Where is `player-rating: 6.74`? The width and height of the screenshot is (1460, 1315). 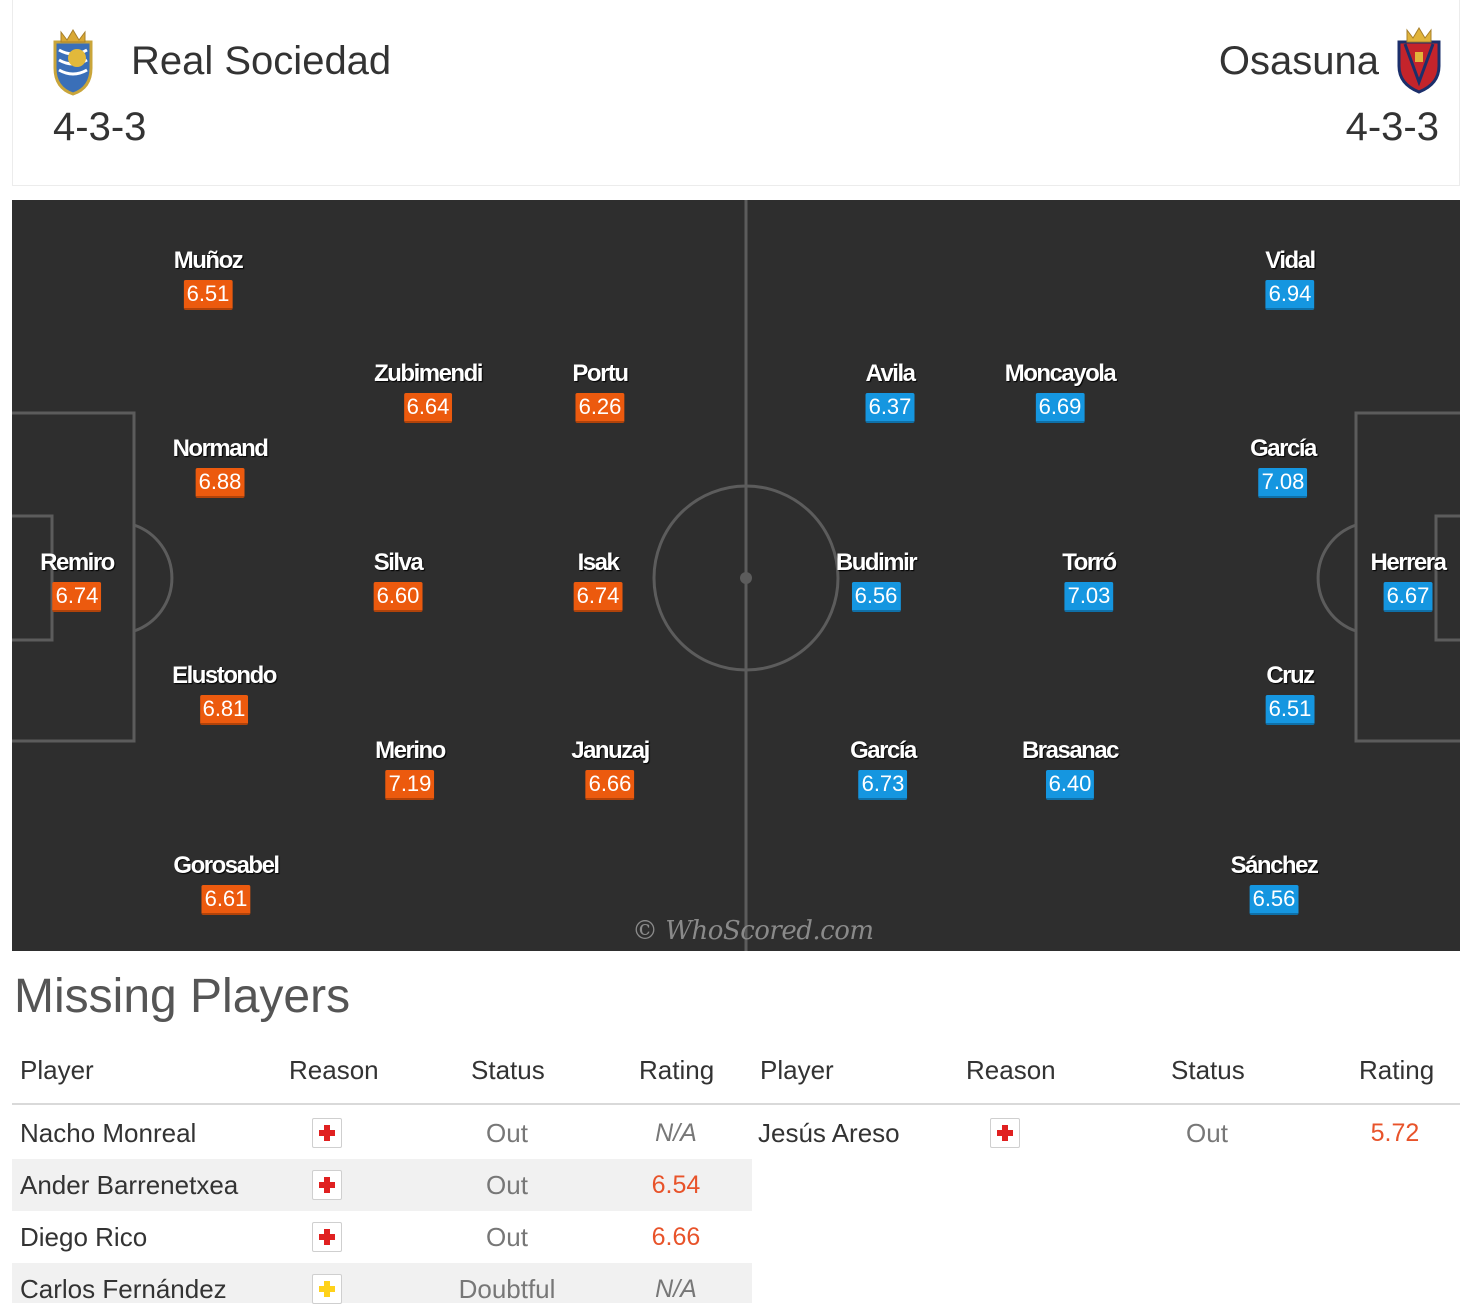
player-rating: 6.74 is located at coordinates (77, 597).